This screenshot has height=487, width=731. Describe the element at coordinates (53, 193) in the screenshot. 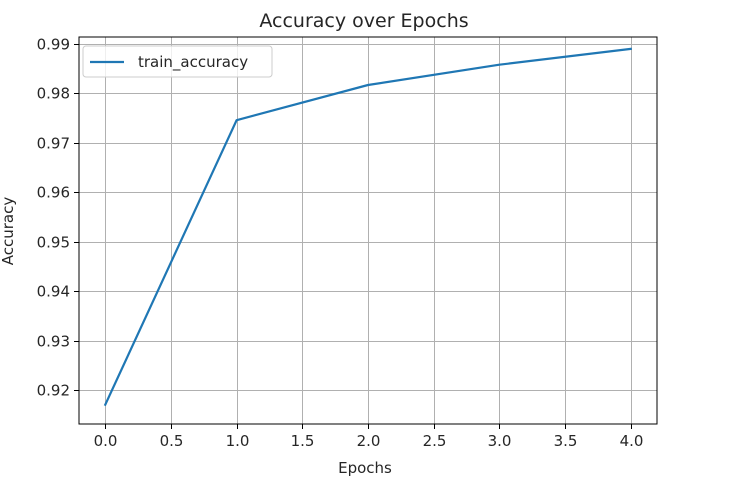

I see `y-tick-label: 0.96` at that location.